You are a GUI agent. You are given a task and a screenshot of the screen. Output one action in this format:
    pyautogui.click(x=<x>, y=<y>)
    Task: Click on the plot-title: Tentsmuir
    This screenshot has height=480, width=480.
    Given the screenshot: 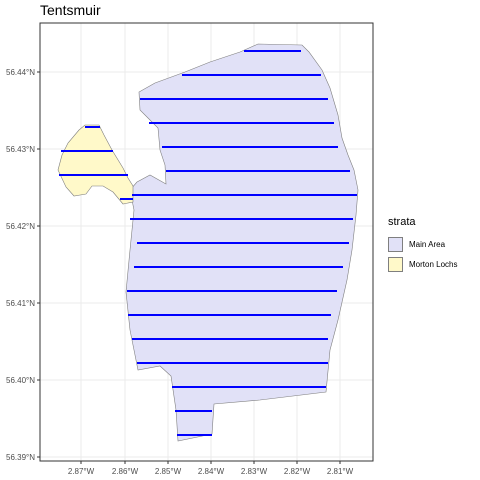 What is the action you would take?
    pyautogui.click(x=70, y=10)
    